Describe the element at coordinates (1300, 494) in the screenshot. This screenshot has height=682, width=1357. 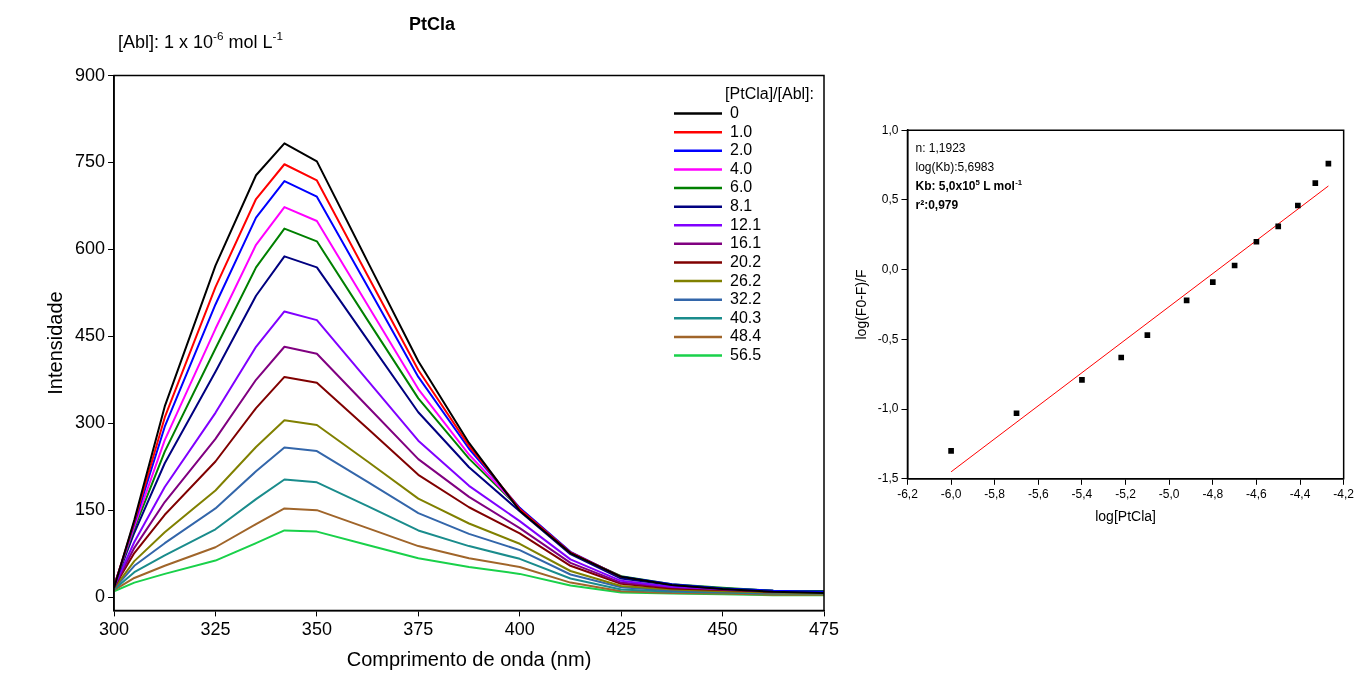
I see `x-tick-label: -4,4` at that location.